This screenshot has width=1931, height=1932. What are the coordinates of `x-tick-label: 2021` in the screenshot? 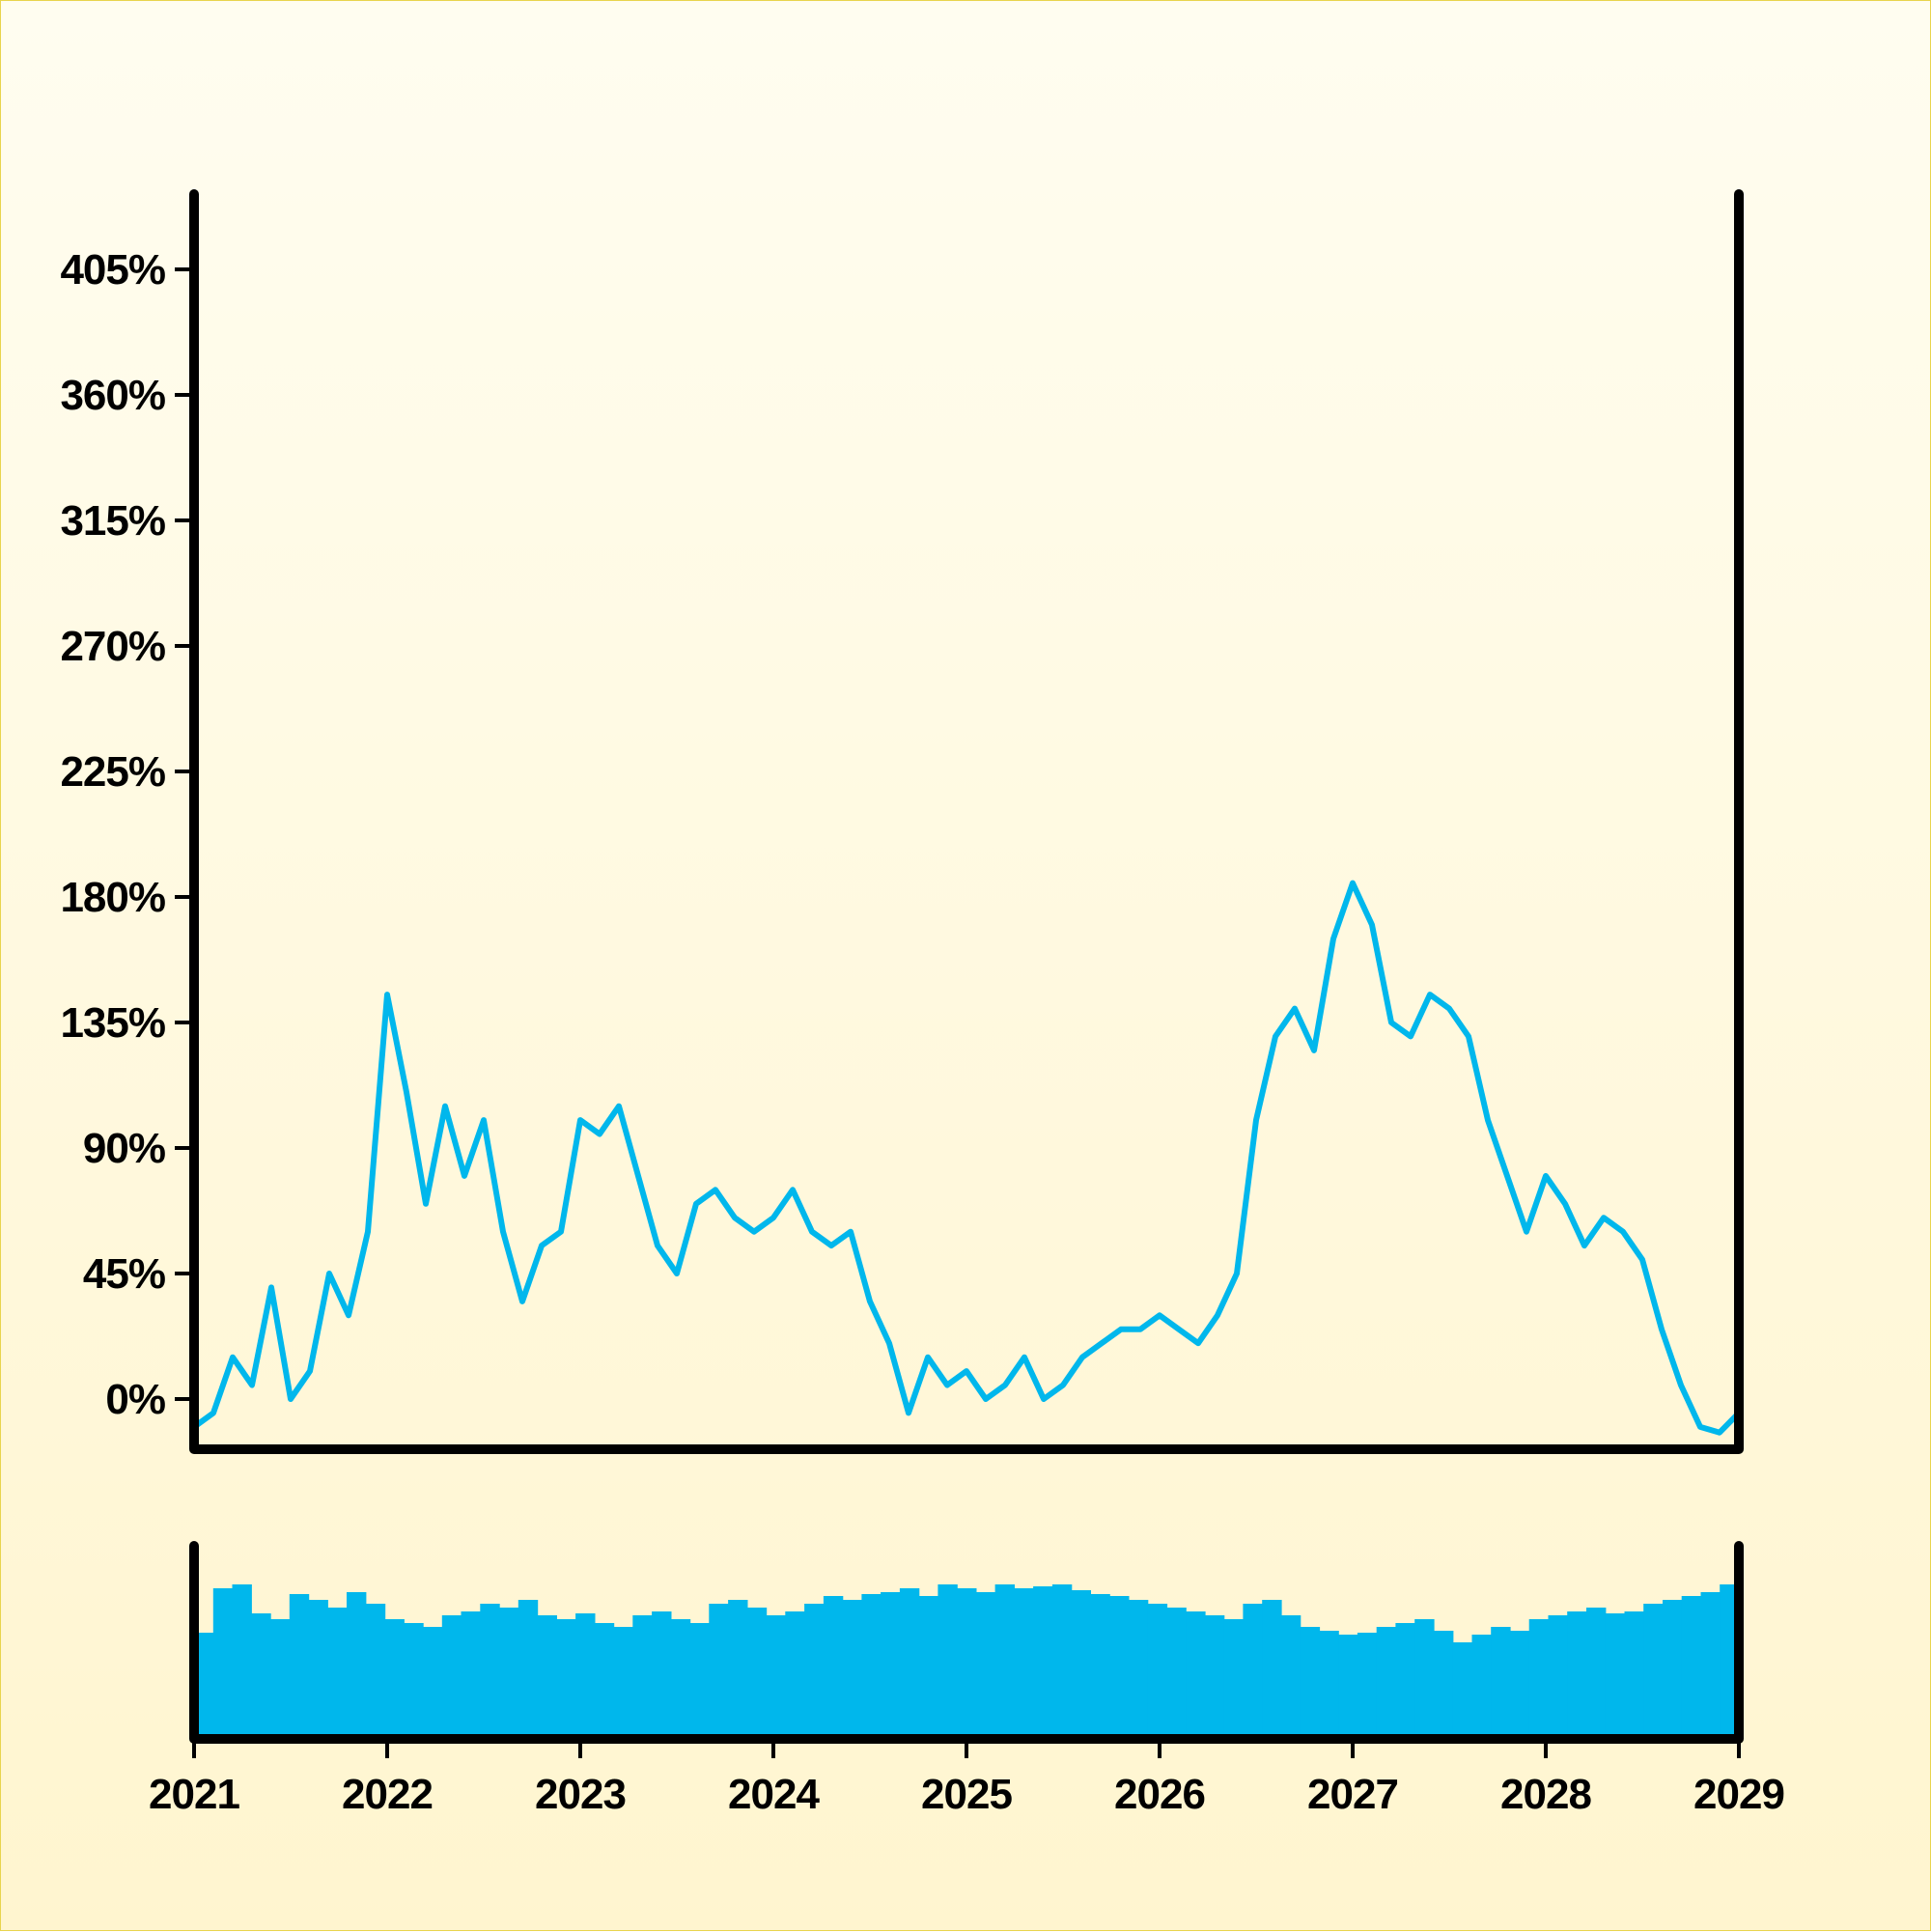 It's located at (194, 1795).